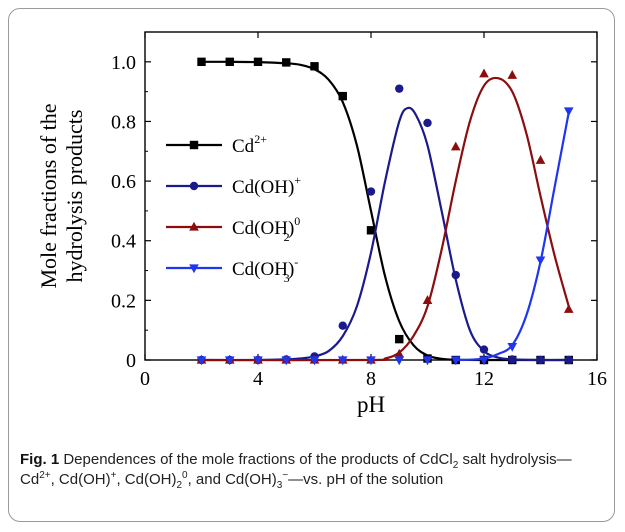 This screenshot has height=532, width=625. What do you see at coordinates (371, 379) in the screenshot?
I see `x-tick-label: 8` at bounding box center [371, 379].